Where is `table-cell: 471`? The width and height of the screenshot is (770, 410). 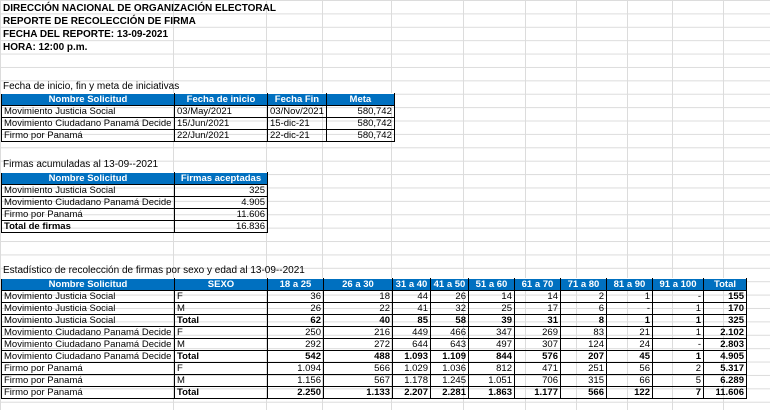
table-cell: 471 is located at coordinates (537, 368).